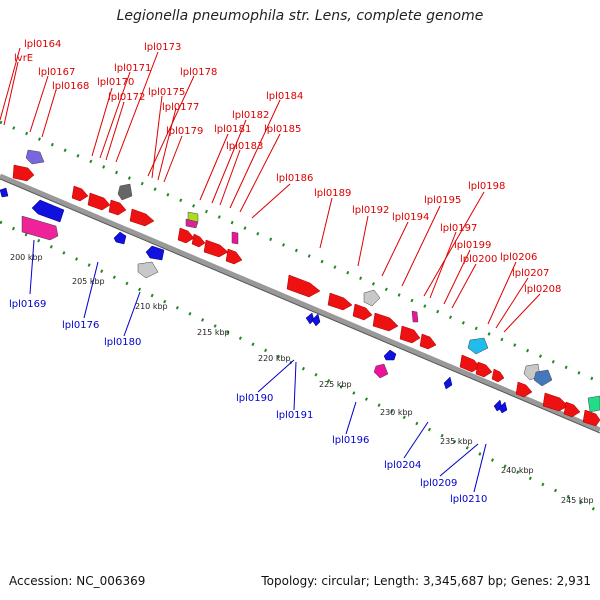  What do you see at coordinates (151, 306) in the screenshot?
I see `scale-label-210: 210 kbp` at bounding box center [151, 306].